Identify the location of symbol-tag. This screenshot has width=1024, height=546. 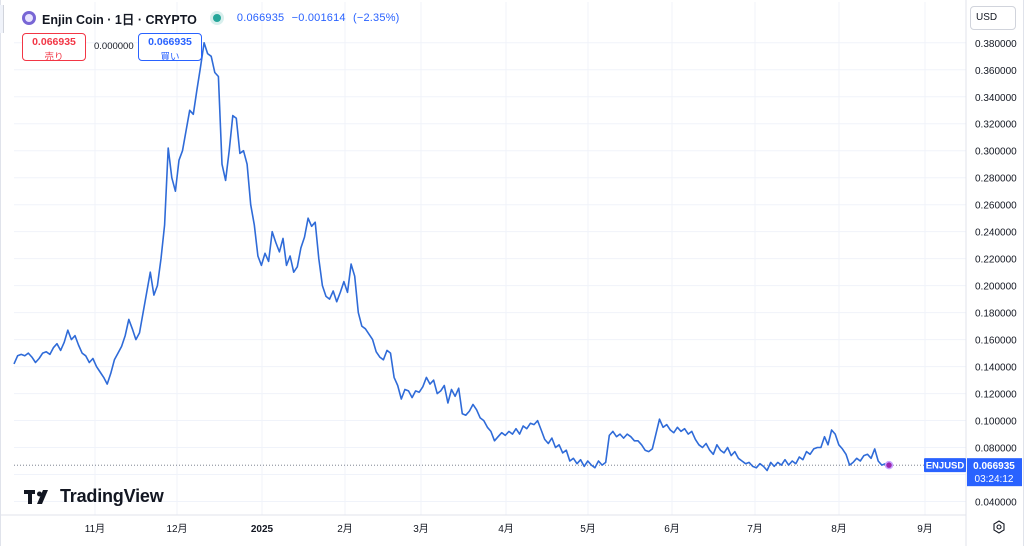
(945, 465).